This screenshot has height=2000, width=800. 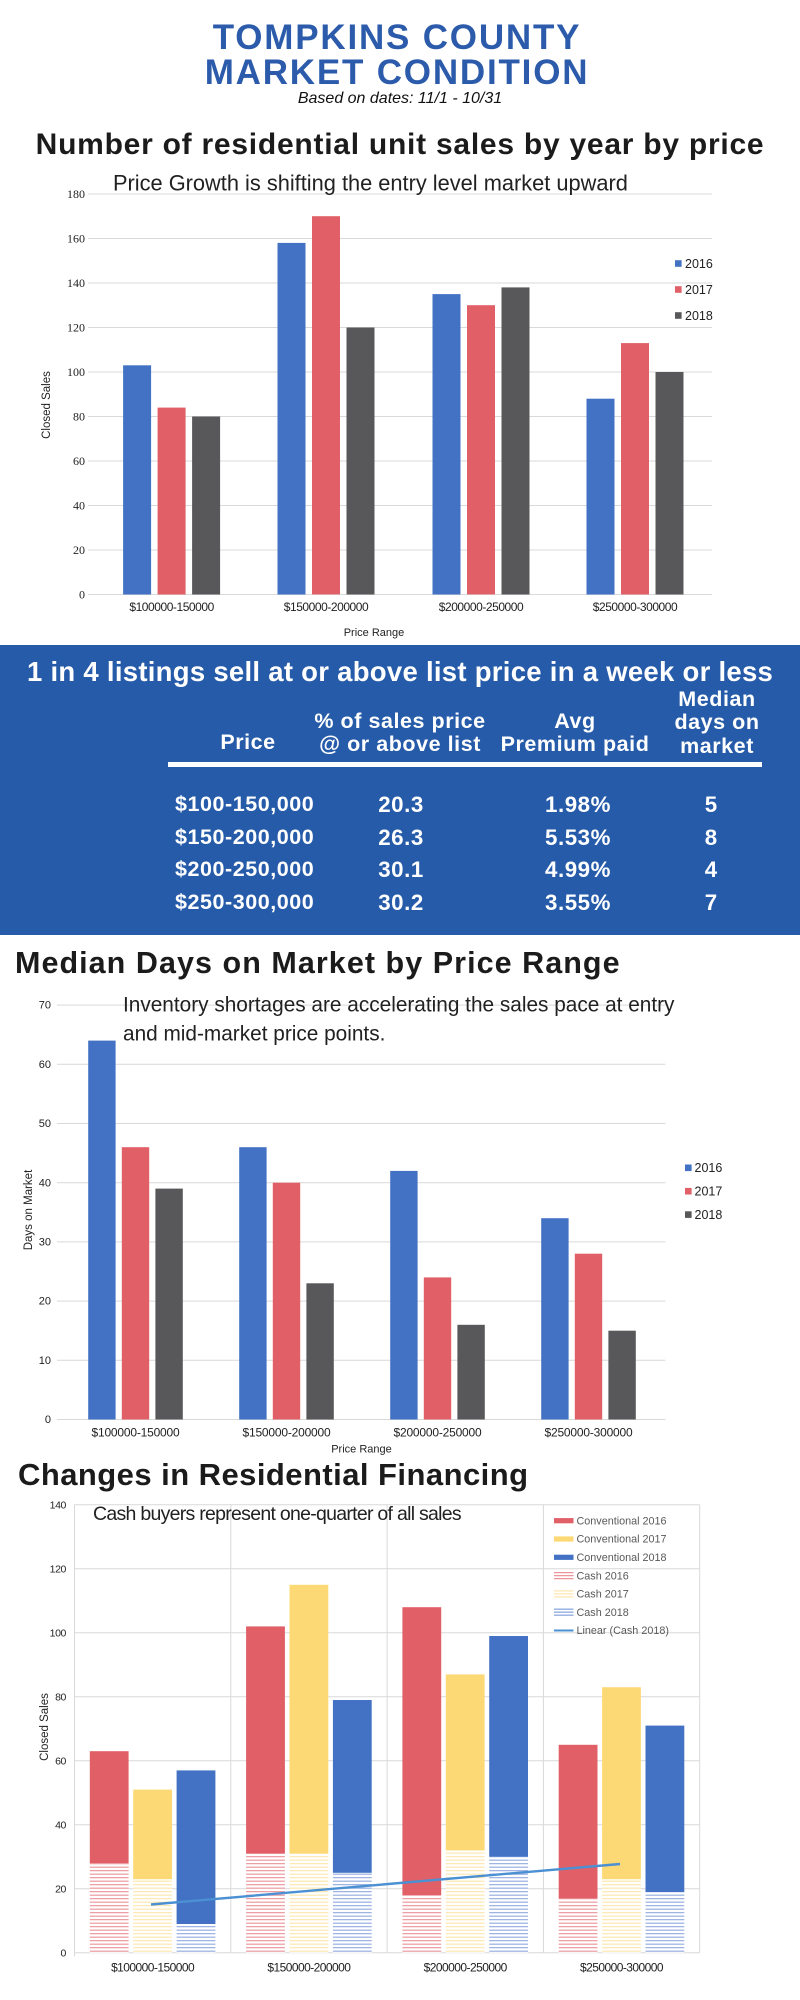 I want to click on svg-text: Linear (Cash 2018), so click(x=623, y=1631).